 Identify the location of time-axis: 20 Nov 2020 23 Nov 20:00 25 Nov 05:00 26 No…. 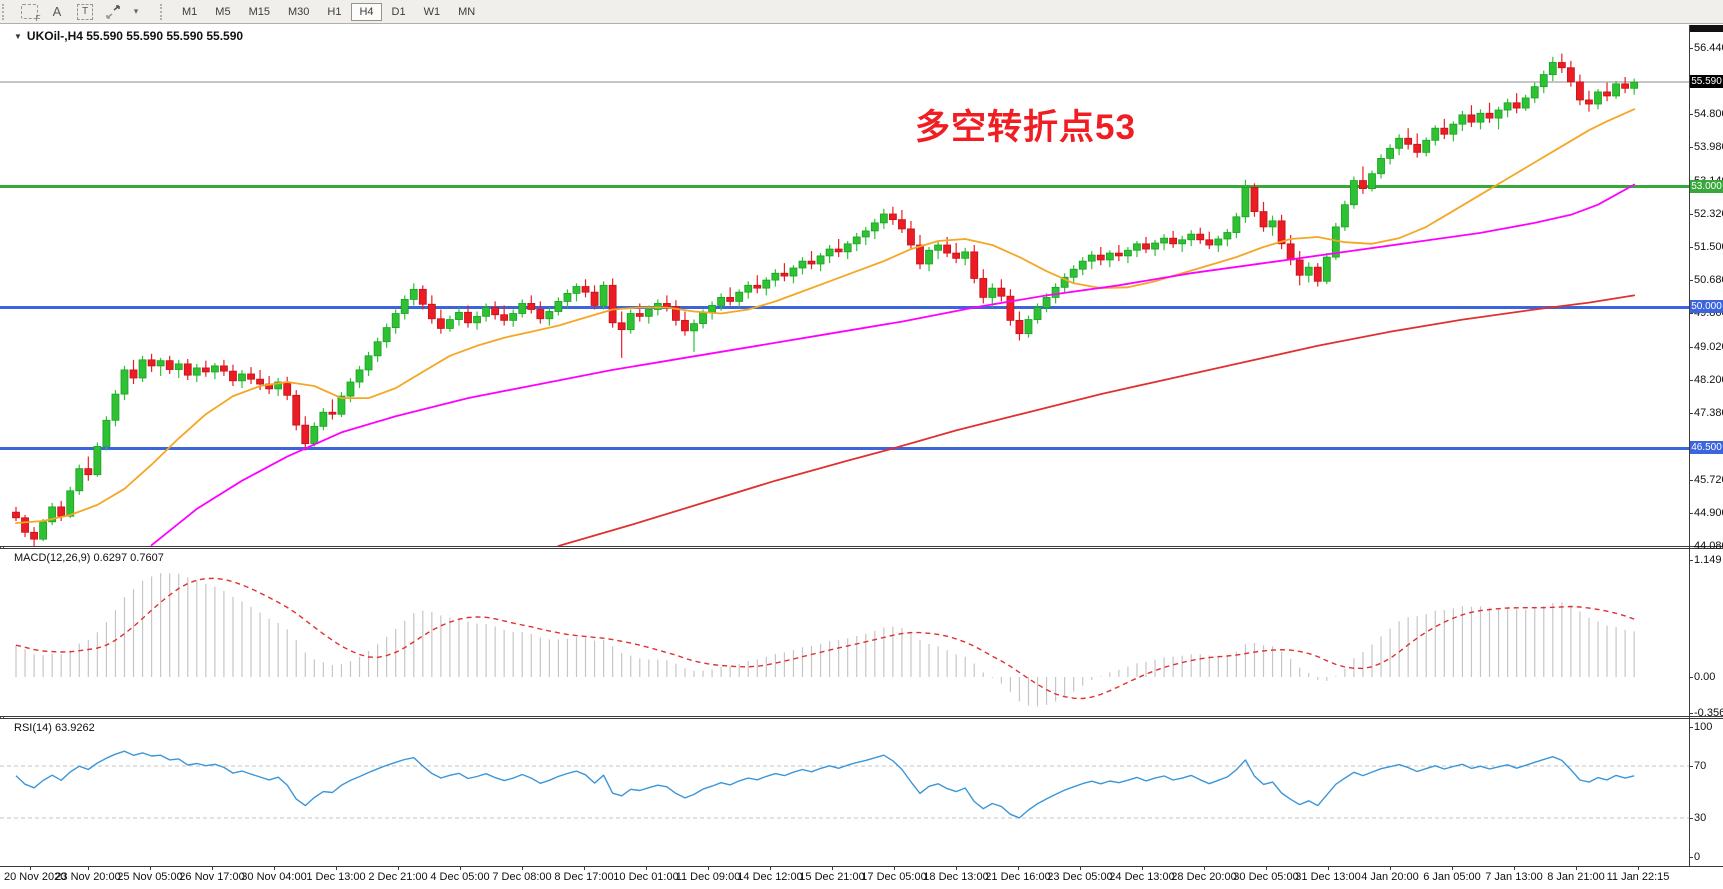
(861, 877).